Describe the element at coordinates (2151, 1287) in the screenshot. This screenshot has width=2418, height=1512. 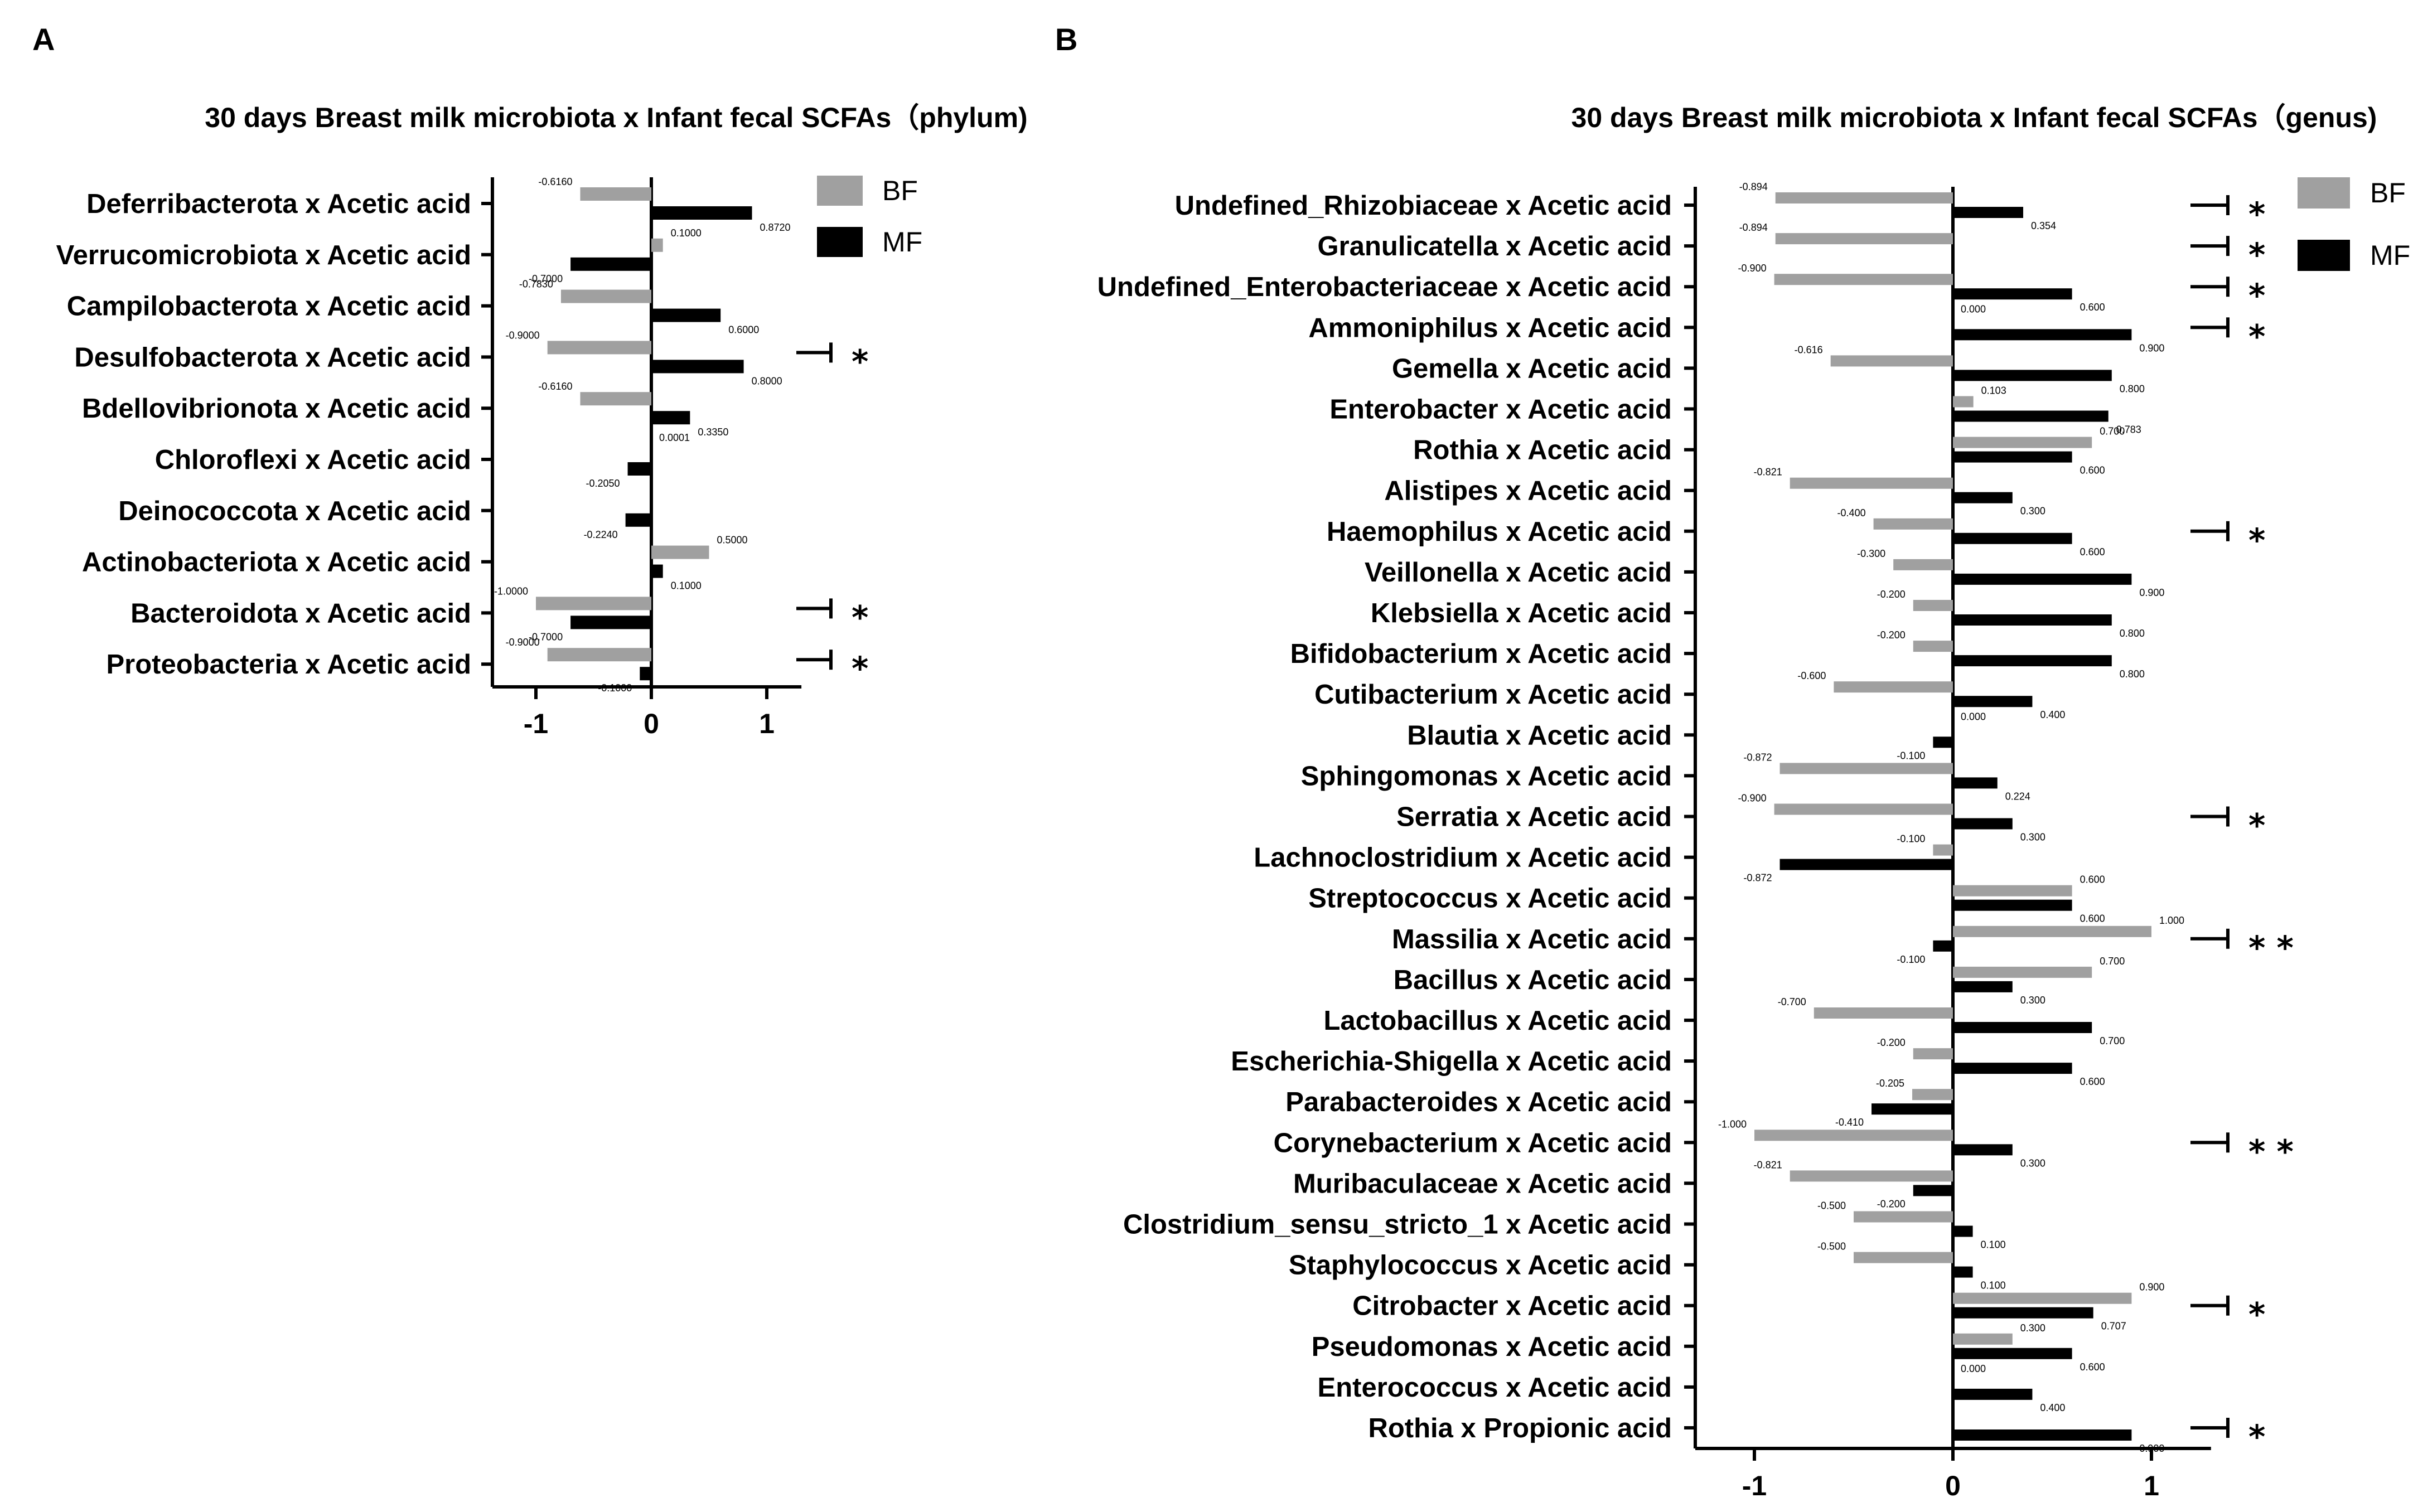
I see `panel-b-bf-value-label: 0.900` at that location.